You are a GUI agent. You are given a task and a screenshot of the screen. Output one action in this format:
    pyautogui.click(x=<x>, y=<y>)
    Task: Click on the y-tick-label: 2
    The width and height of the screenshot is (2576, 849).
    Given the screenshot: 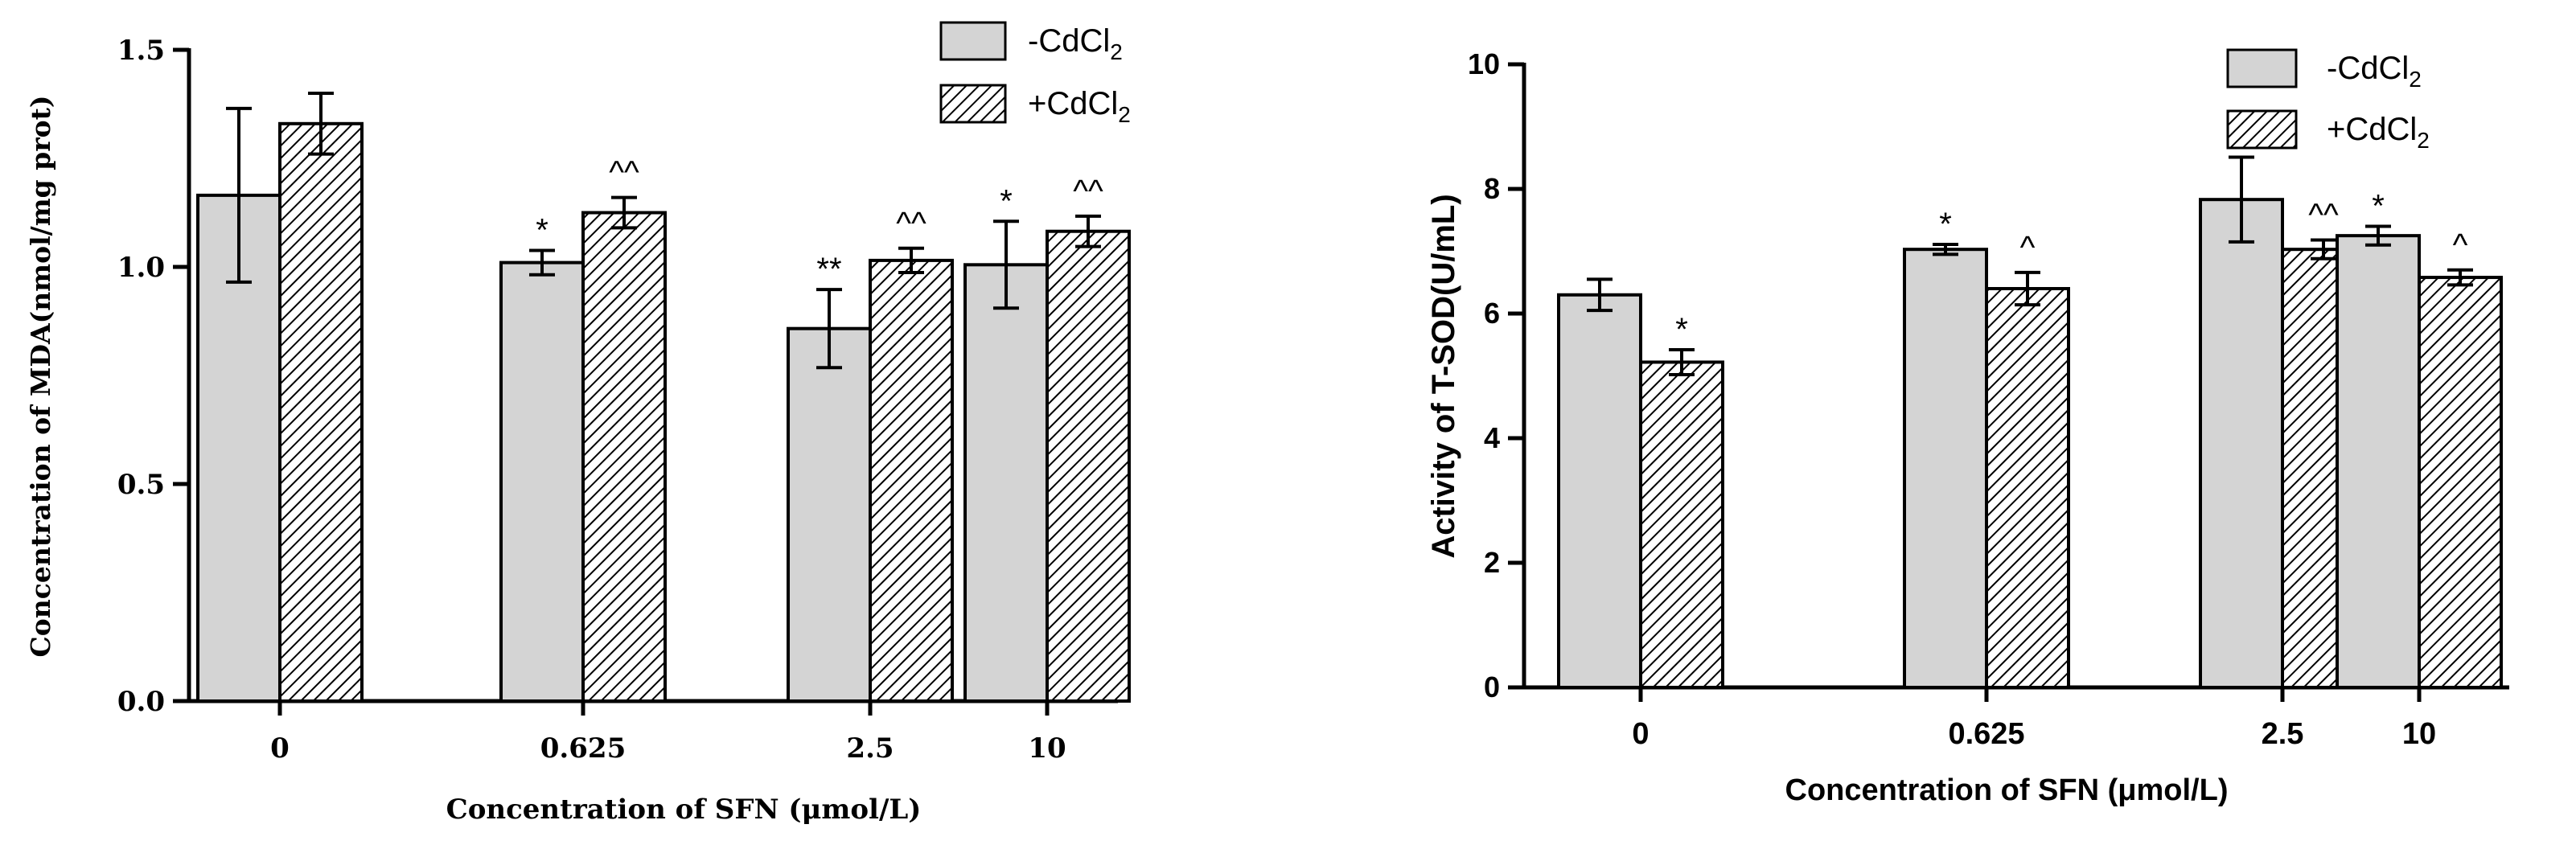 What is the action you would take?
    pyautogui.click(x=1492, y=562)
    